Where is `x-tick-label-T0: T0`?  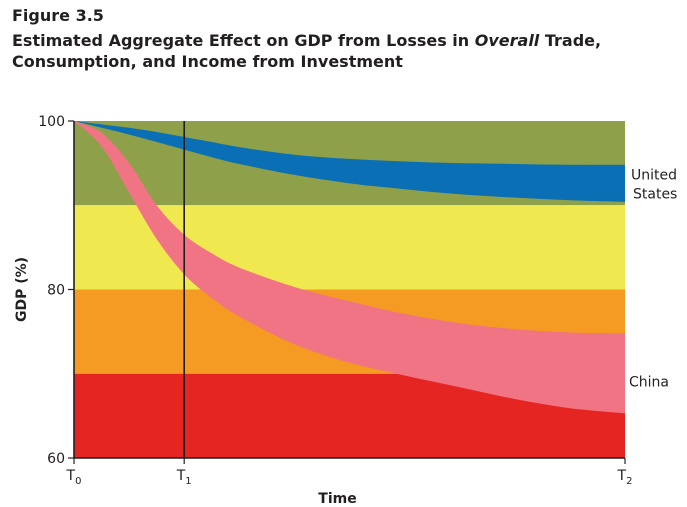 x-tick-label-T0: T0 is located at coordinates (74, 477).